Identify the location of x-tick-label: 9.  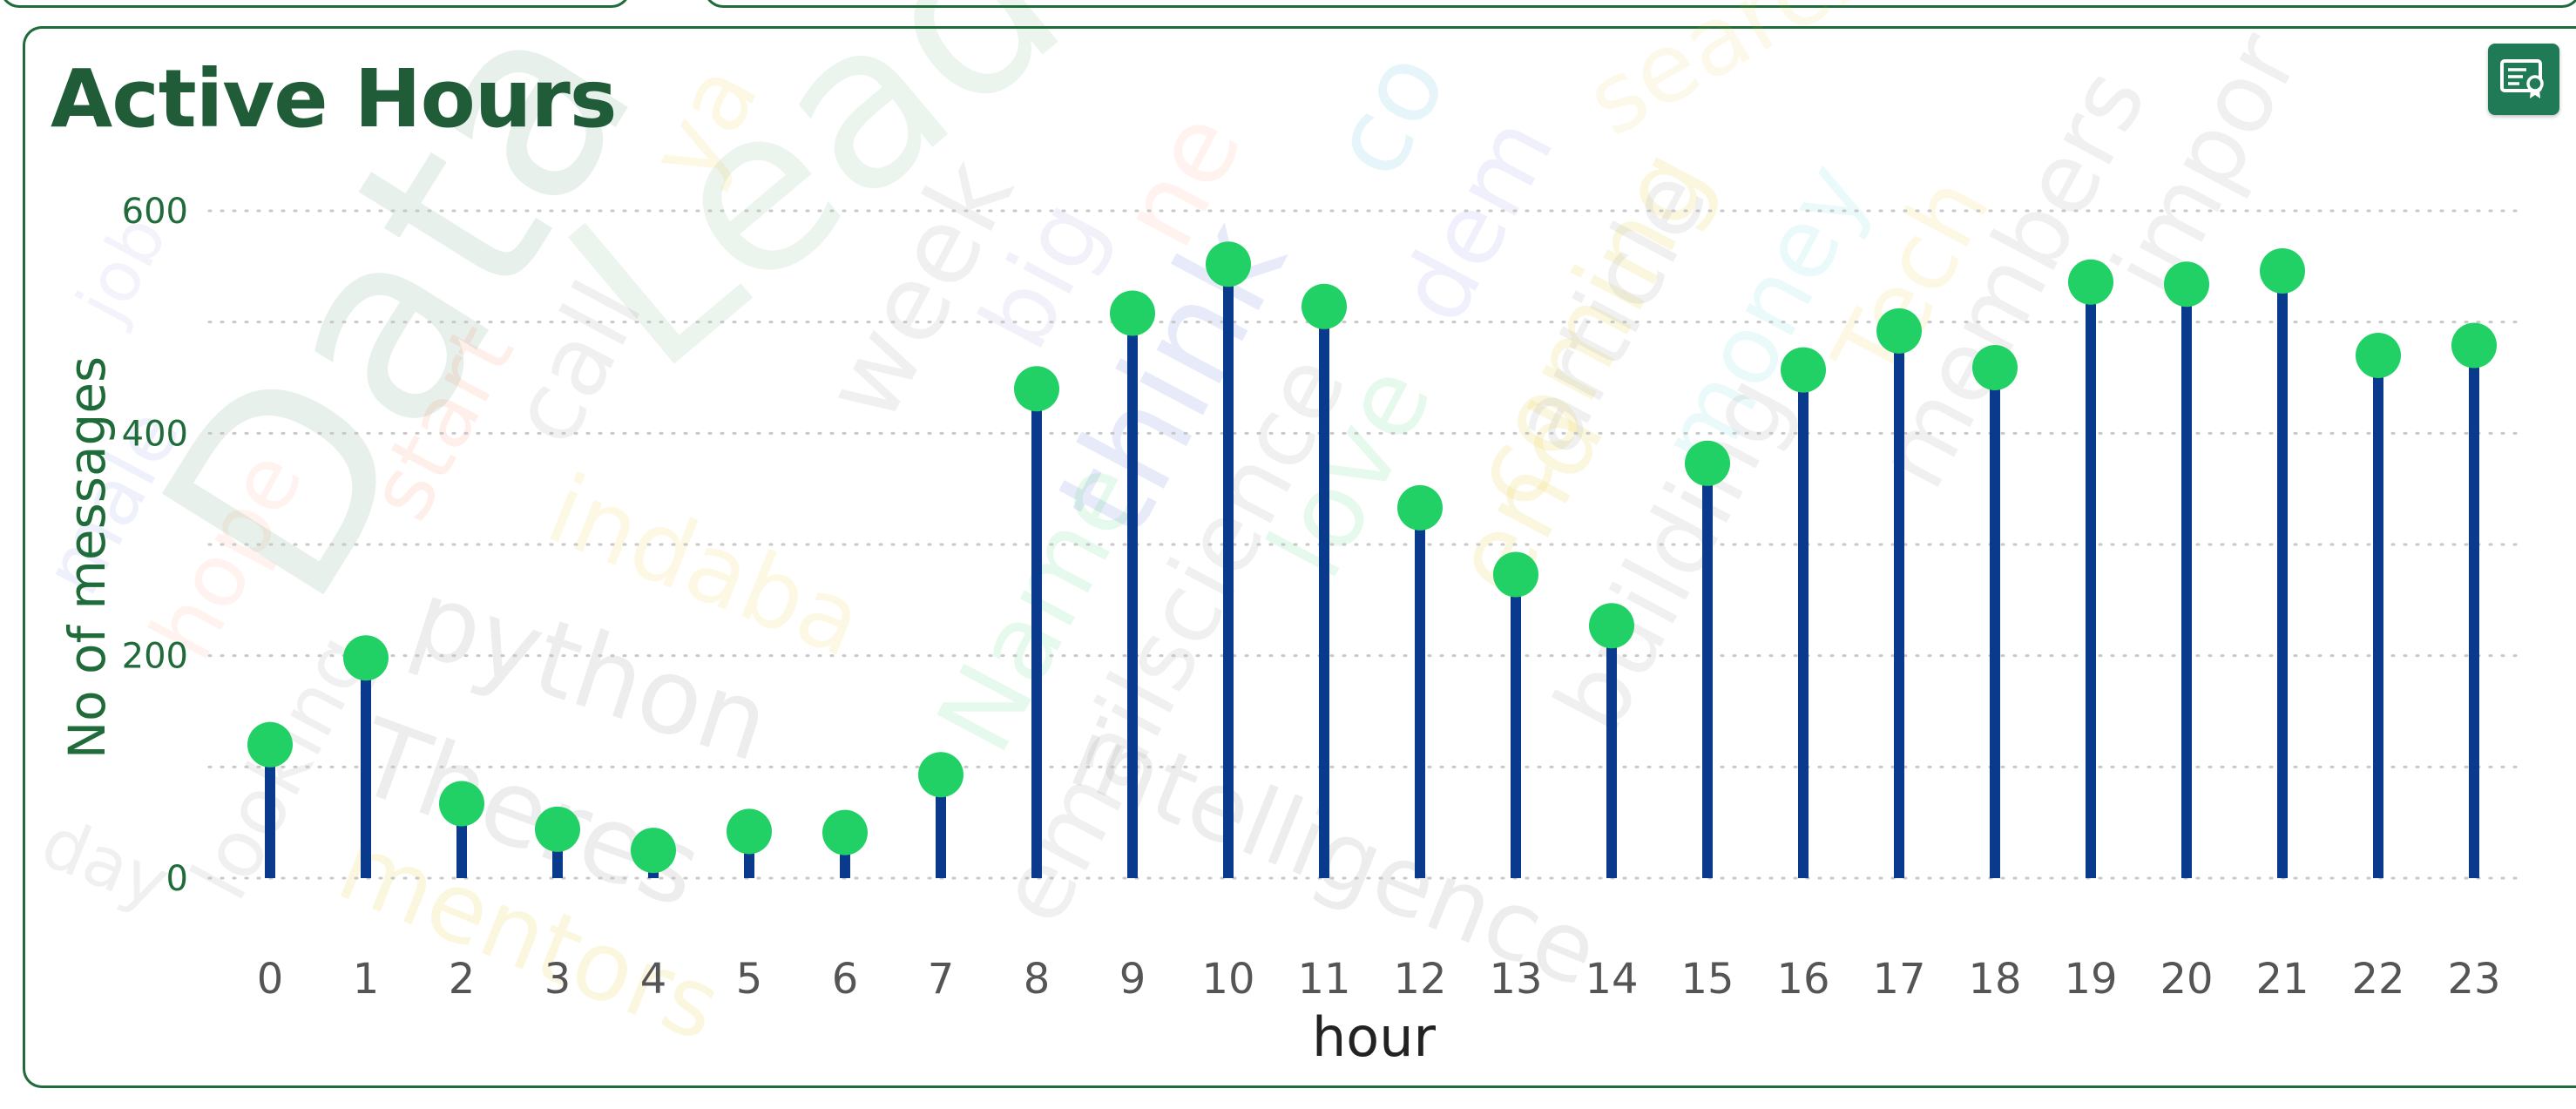
(1132, 979).